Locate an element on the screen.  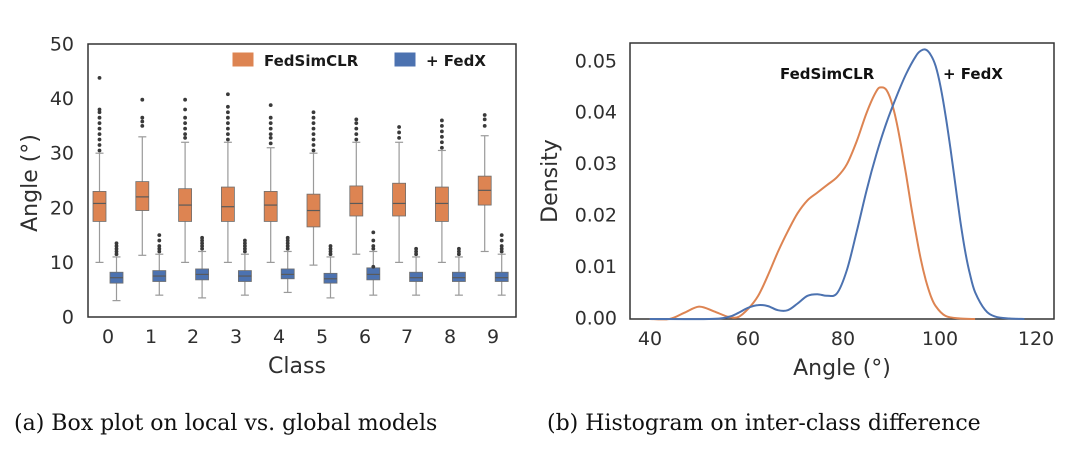
density-x-ticks: 40 60 80 100 120 is located at coordinates (846, 339).